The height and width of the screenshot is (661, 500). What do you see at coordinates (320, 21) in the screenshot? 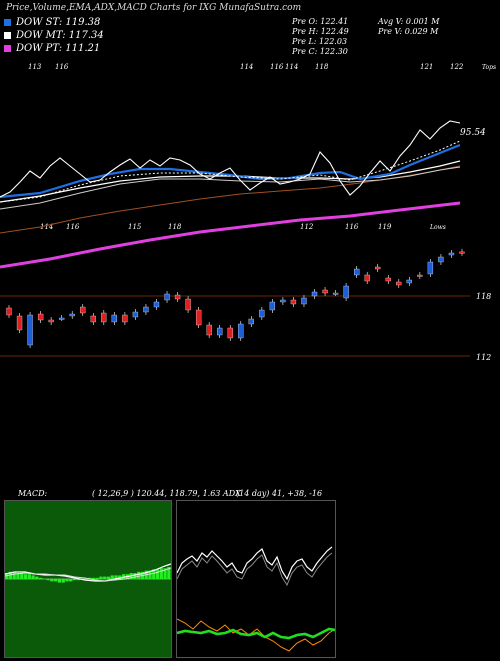
I see `pre-open: Pre O: 122.41` at bounding box center [320, 21].